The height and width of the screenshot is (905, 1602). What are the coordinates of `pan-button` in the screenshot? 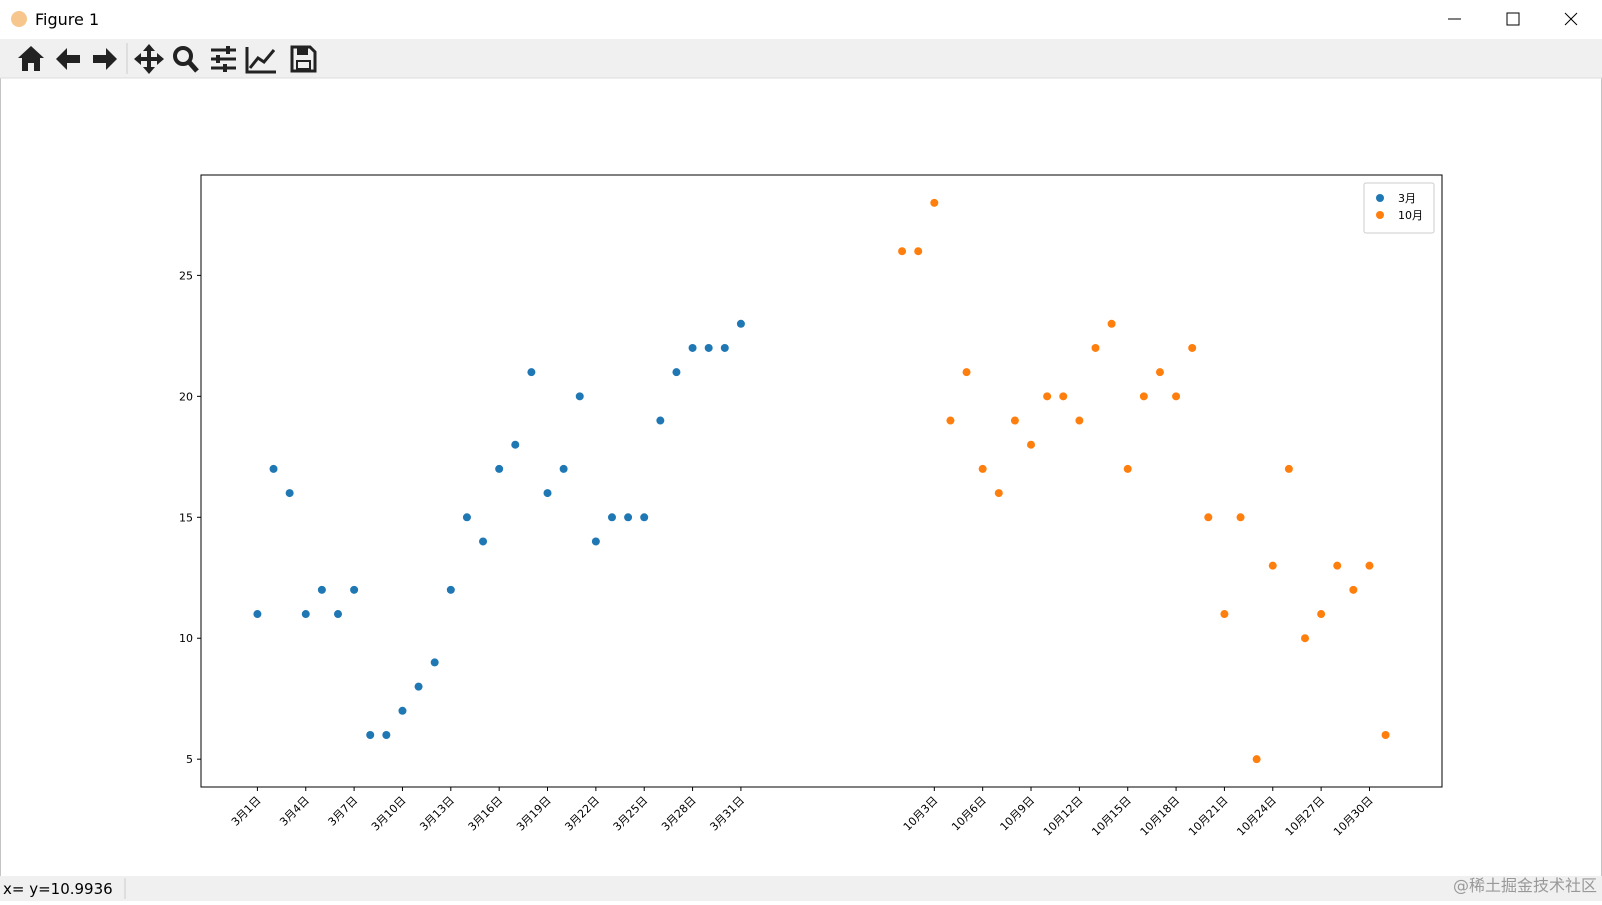 It's located at (149, 59).